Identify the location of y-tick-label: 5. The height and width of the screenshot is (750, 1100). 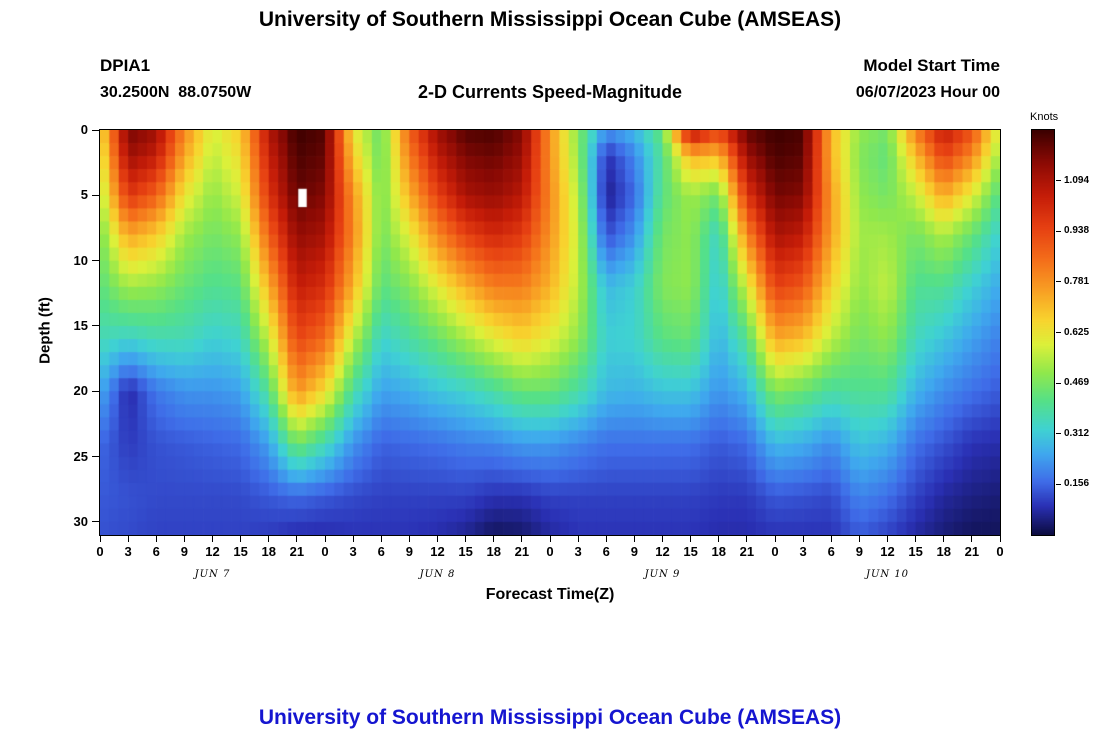
(84, 195).